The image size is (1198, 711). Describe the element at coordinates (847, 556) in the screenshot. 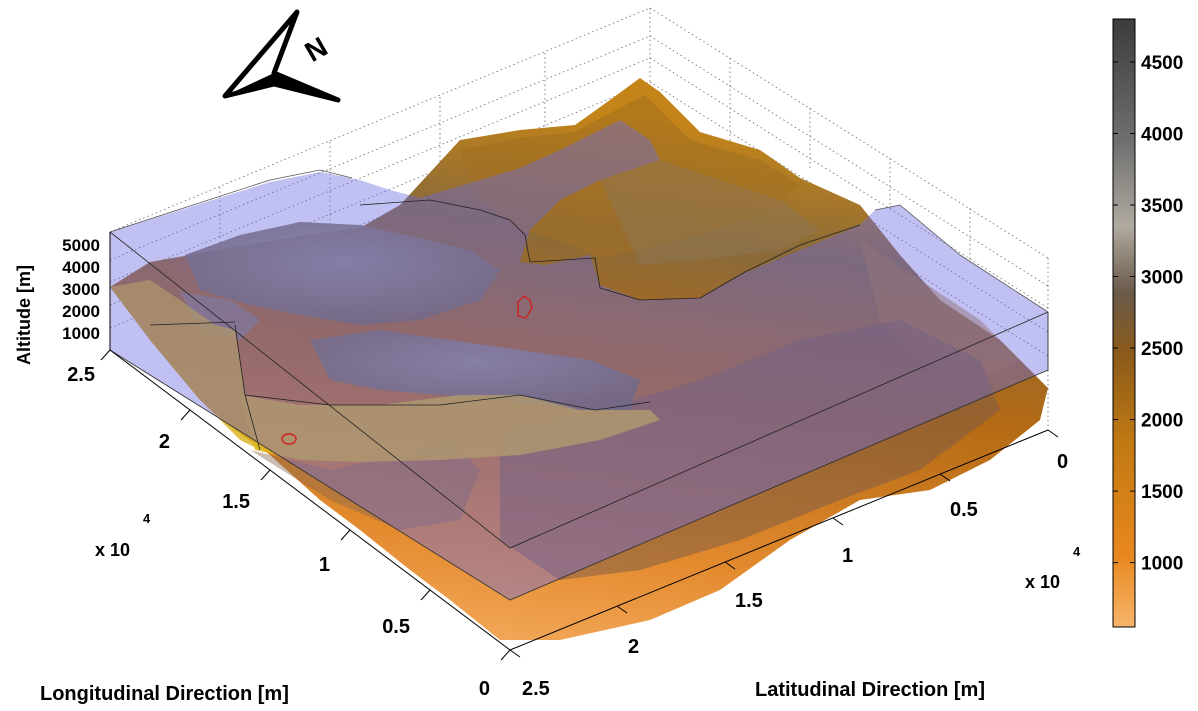

I see `y-tick-1: 1` at that location.